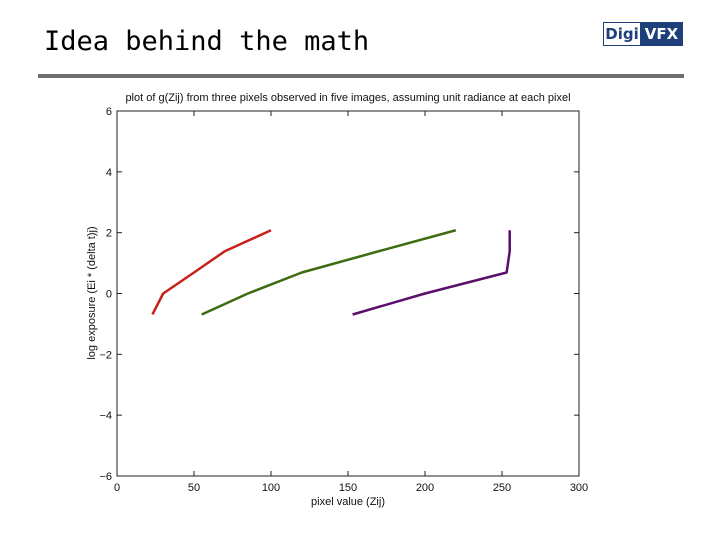 The width and height of the screenshot is (720, 540). I want to click on x-tick-label: 0, so click(117, 488).